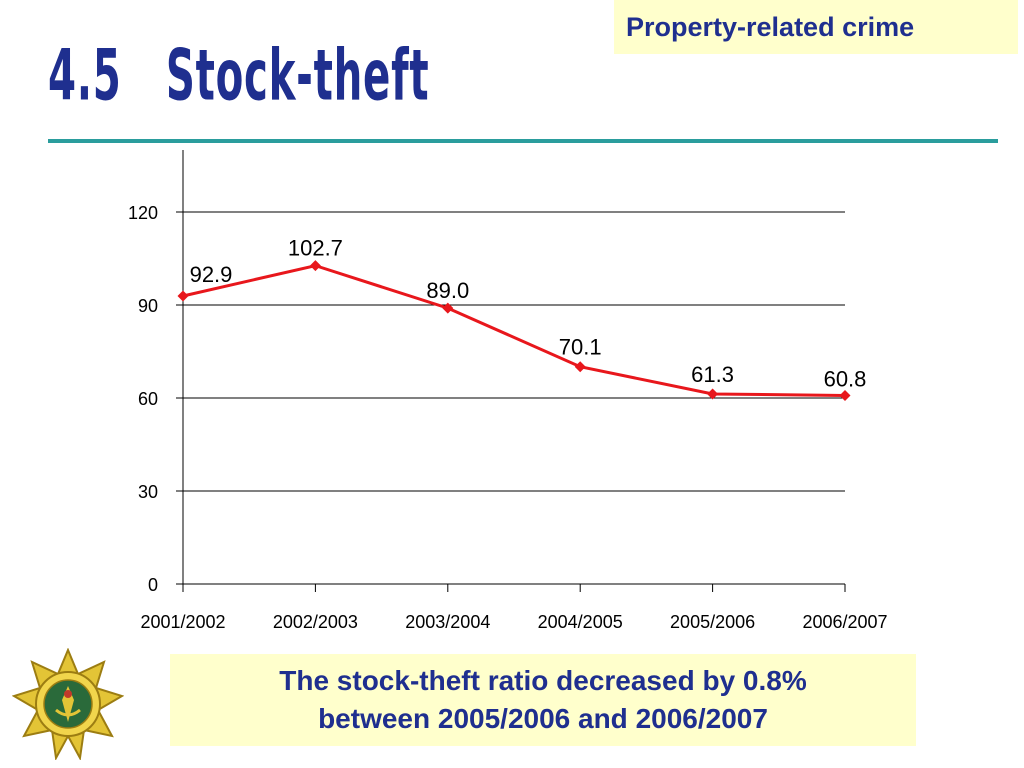 The image size is (1024, 768). What do you see at coordinates (182, 622) in the screenshot?
I see `x-tick-label: 2001/2002` at bounding box center [182, 622].